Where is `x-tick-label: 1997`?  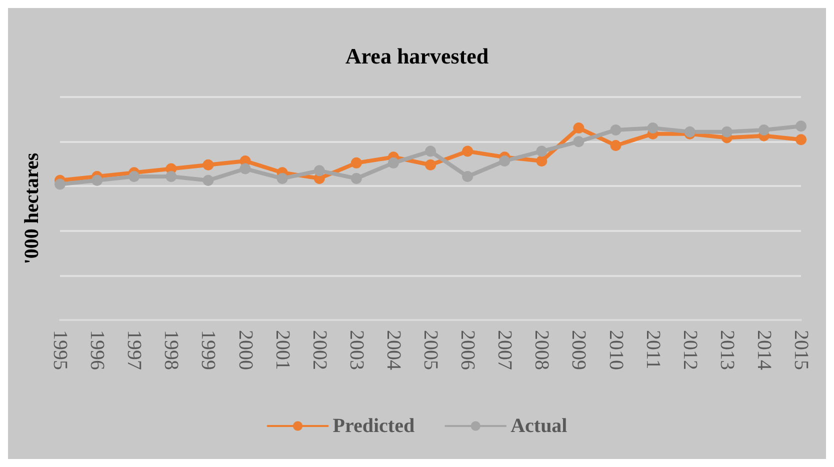
x-tick-label: 1997 is located at coordinates (134, 350).